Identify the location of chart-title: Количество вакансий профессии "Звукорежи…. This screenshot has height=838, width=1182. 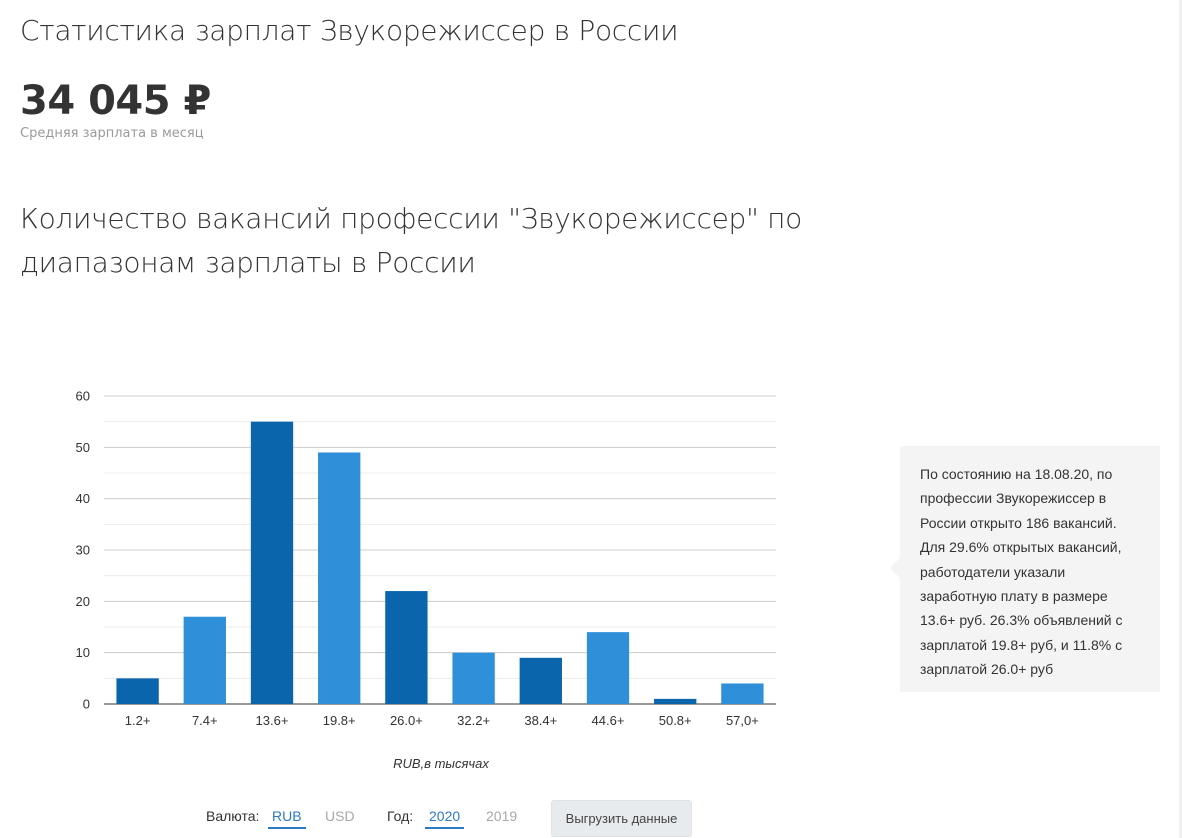
(411, 240).